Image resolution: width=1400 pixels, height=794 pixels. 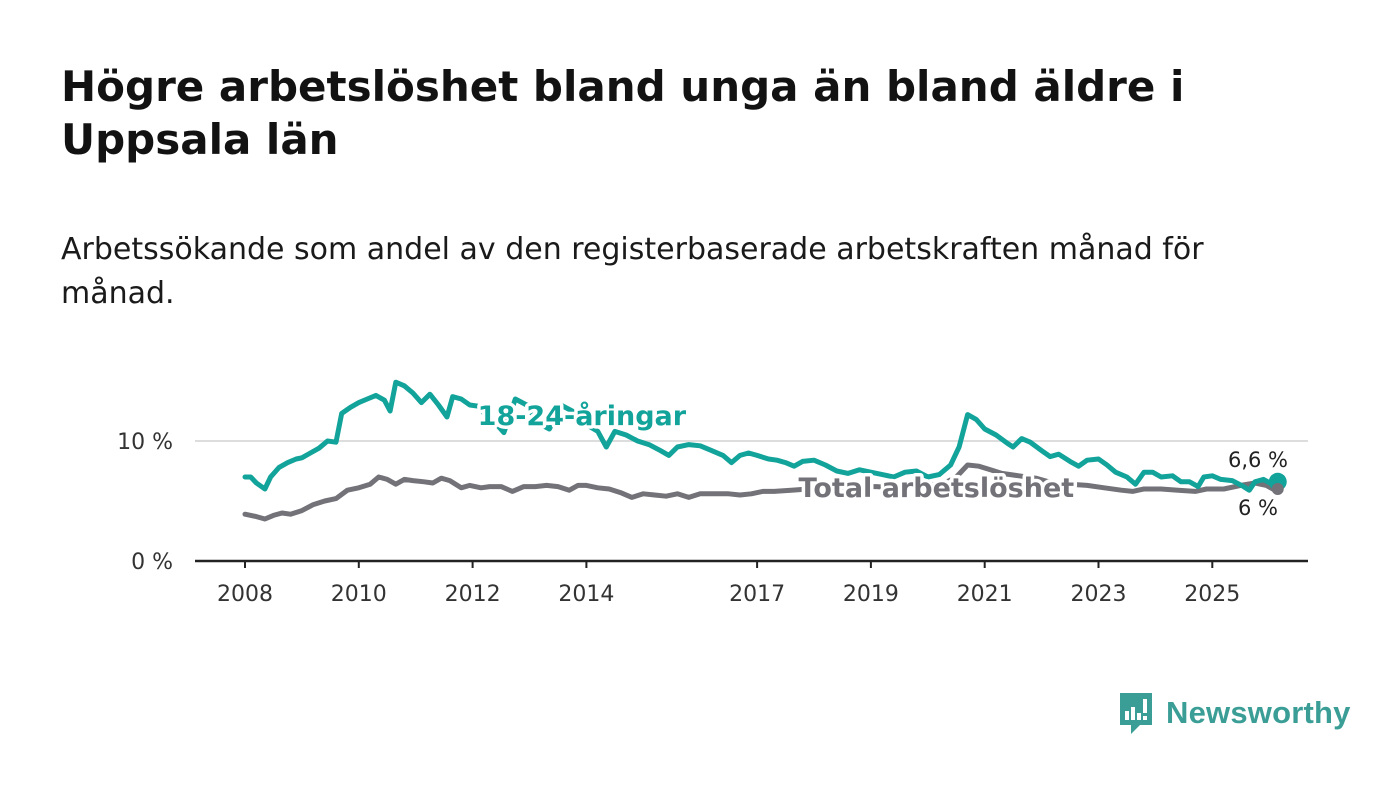 What do you see at coordinates (1258, 508) in the screenshot?
I see `end-label-total: 6 %` at bounding box center [1258, 508].